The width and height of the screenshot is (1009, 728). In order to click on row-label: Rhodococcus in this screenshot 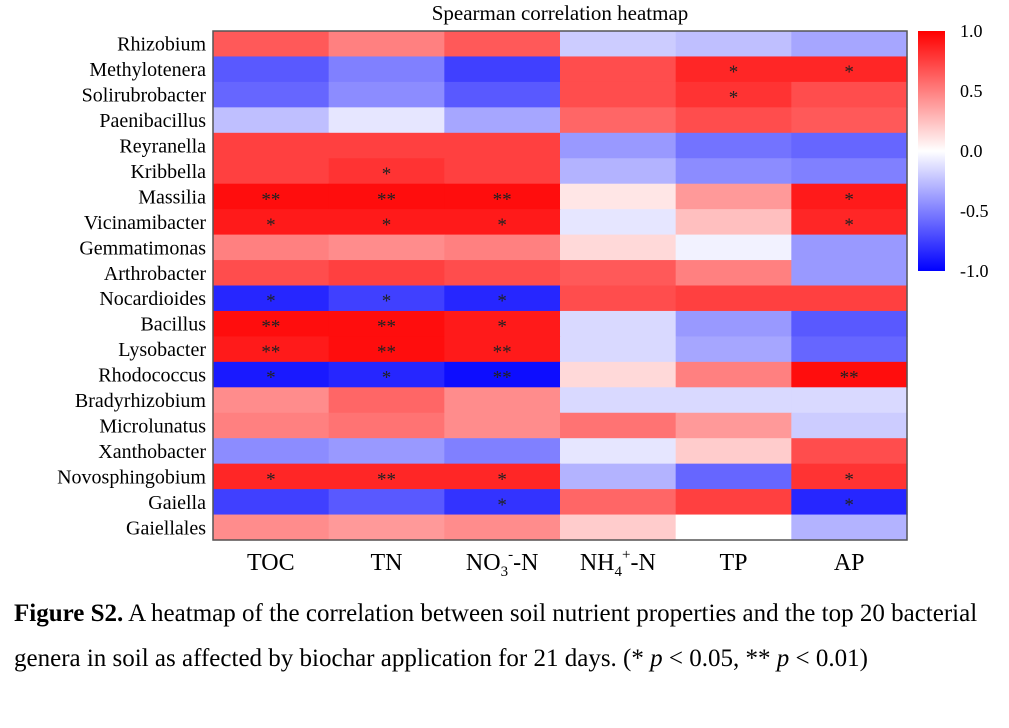, I will do `click(152, 376)`.